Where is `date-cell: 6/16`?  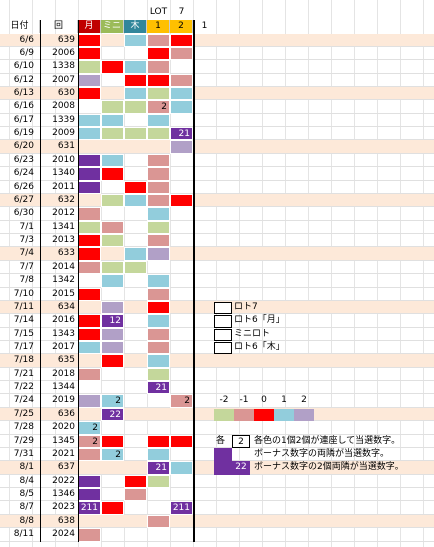 date-cell: 6/16 is located at coordinates (23, 106).